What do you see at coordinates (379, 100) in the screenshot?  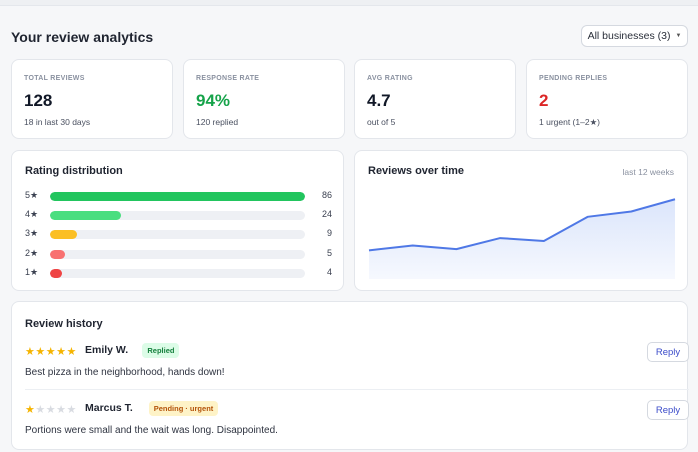 I see `stat-value: 4.7` at bounding box center [379, 100].